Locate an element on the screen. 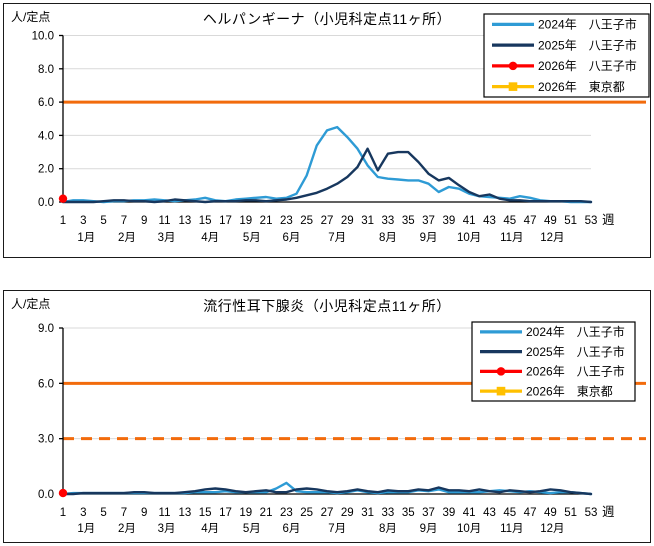 The width and height of the screenshot is (654, 546). x-tick-label-week-47: 47 is located at coordinates (530, 221).